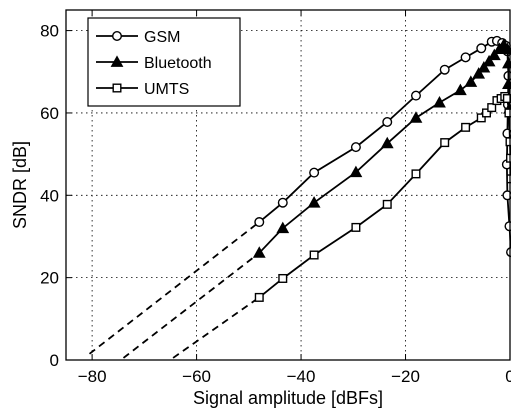 Image resolution: width=511 pixels, height=411 pixels. What do you see at coordinates (508, 376) in the screenshot?
I see `x-tick-label: 0` at bounding box center [508, 376].